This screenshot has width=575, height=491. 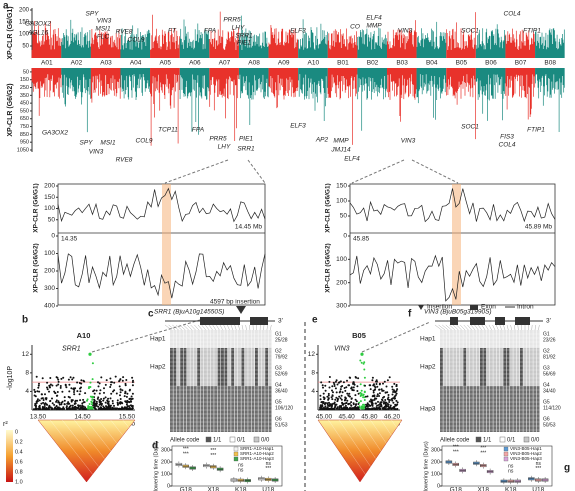 I want to click on exon, so click(x=220, y=321).